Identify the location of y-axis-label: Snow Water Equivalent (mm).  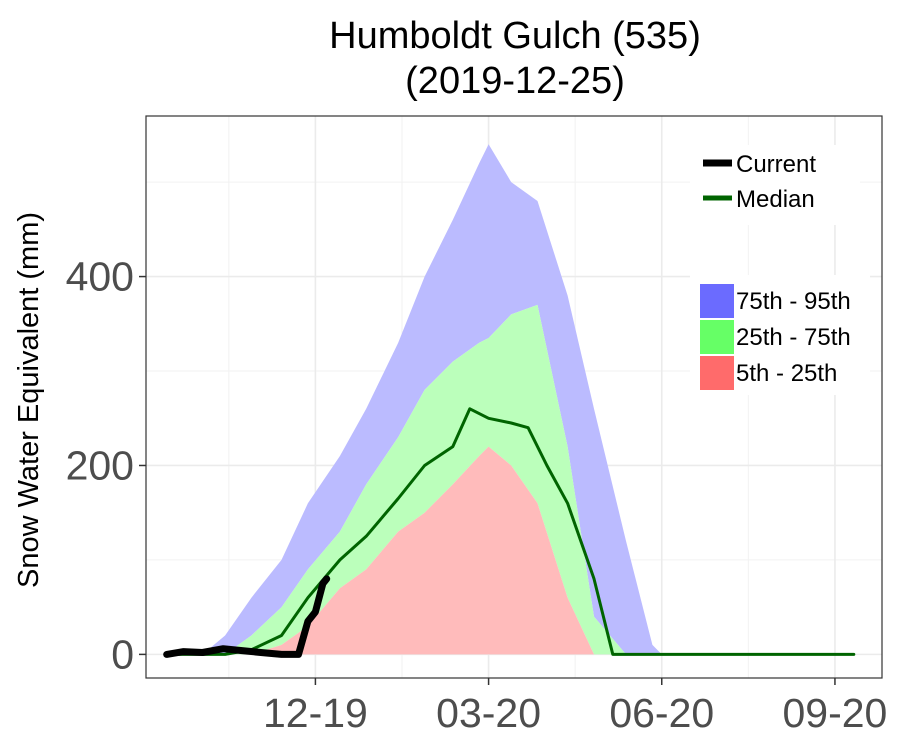
(29, 400).